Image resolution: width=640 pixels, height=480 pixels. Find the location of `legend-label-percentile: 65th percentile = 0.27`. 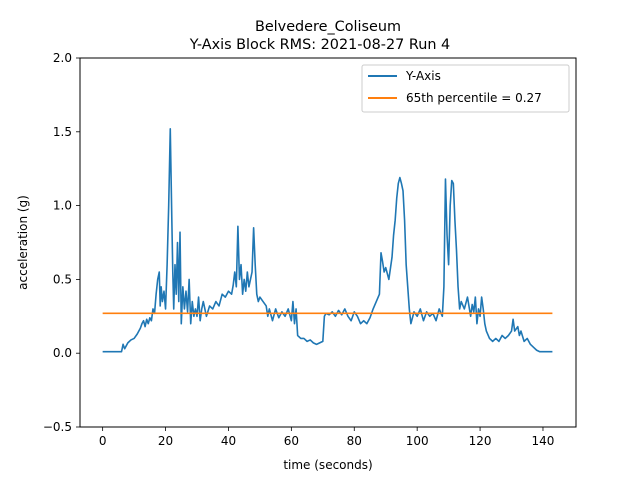

legend-label-percentile: 65th percentile = 0.27 is located at coordinates (474, 98).